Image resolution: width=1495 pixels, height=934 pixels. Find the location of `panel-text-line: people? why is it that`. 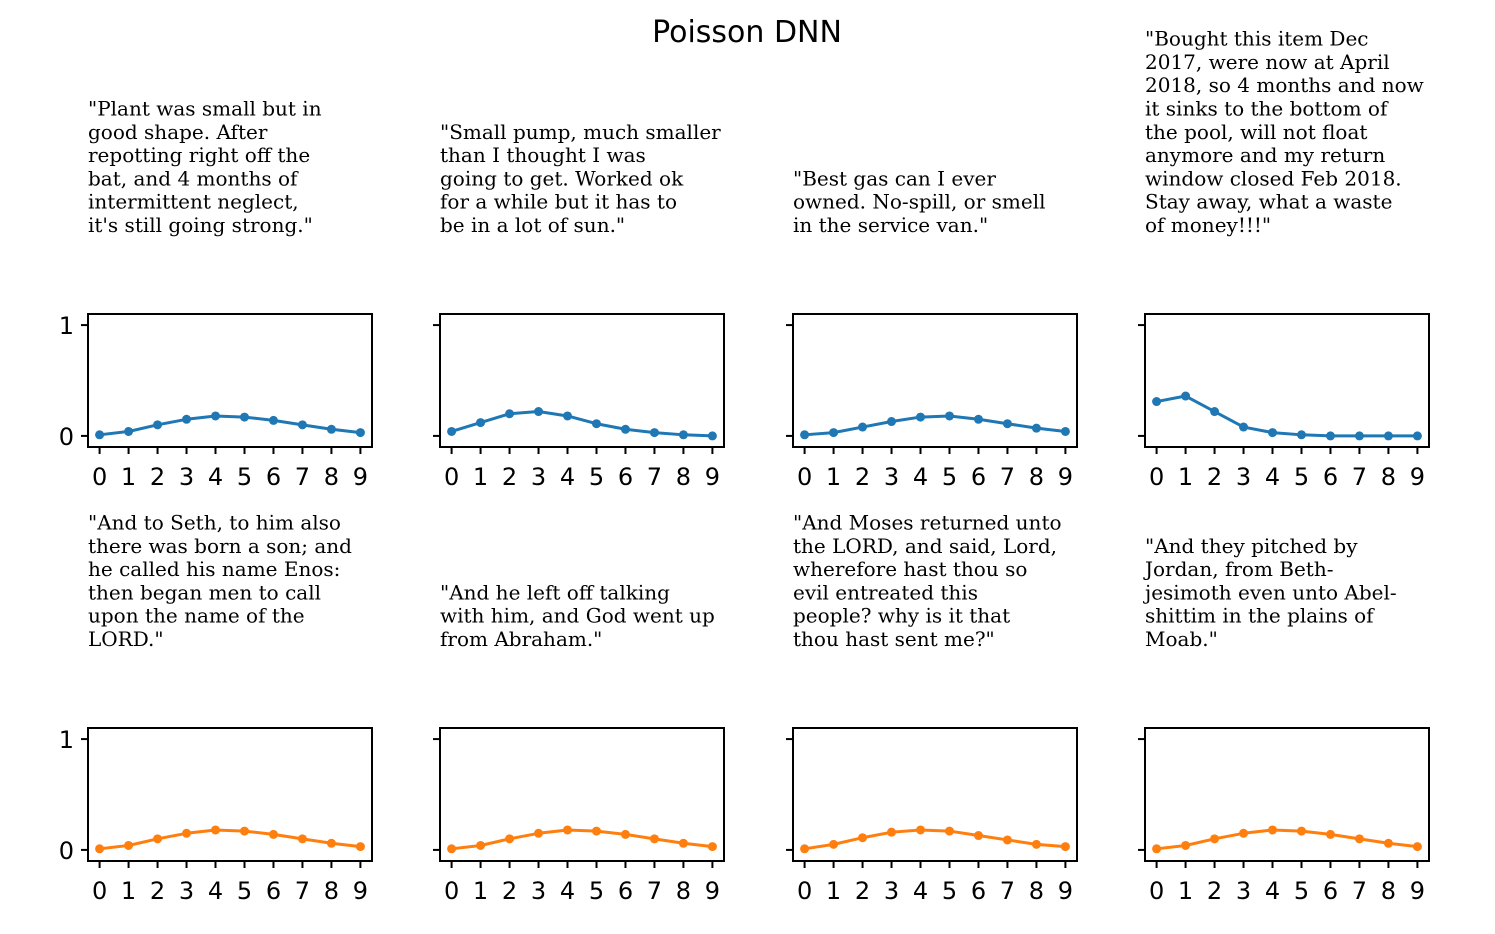

panel-text-line: people? why is it that is located at coordinates (901, 616).